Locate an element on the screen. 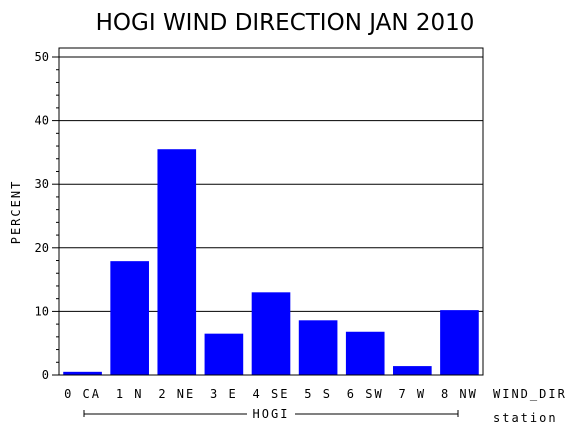 Image resolution: width=570 pixels, height=430 pixels. x-tick-label: 2 NE is located at coordinates (176, 394).